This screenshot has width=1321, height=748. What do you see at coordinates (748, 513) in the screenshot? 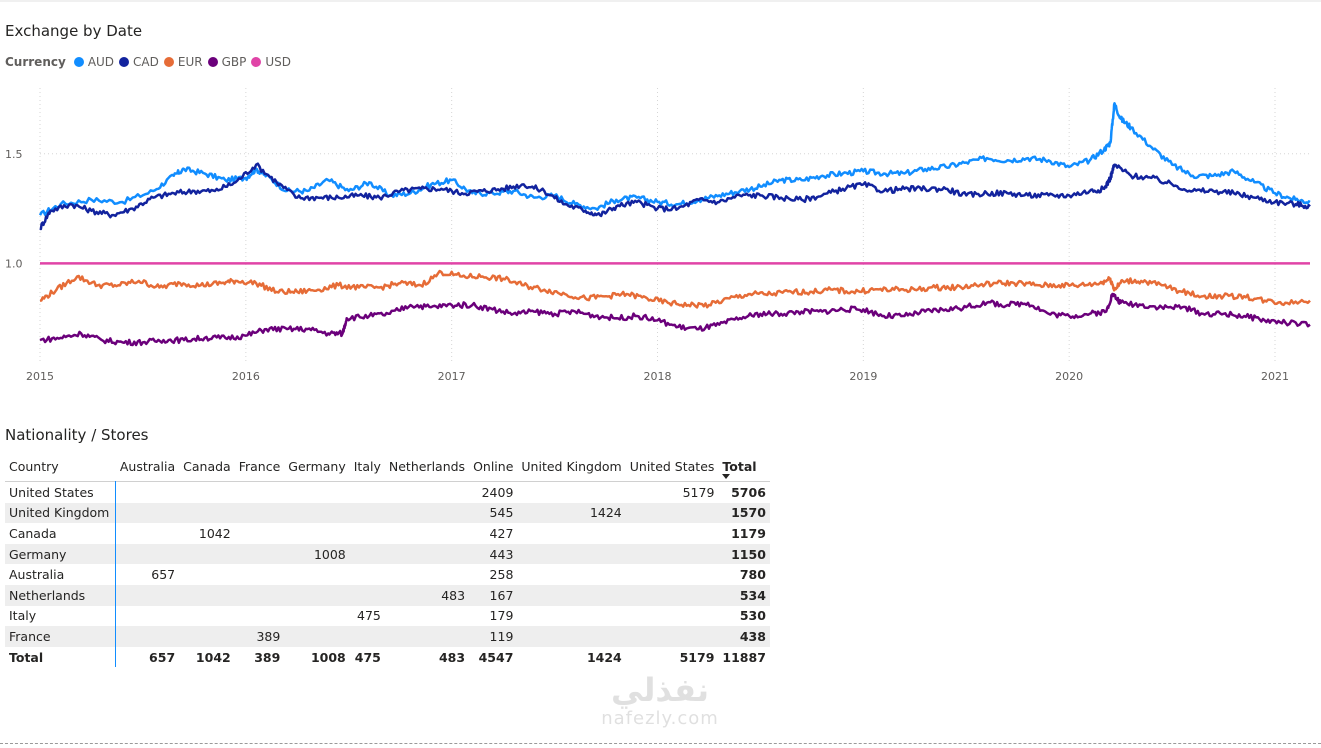
I see `row-total-cell: 1570` at bounding box center [748, 513].